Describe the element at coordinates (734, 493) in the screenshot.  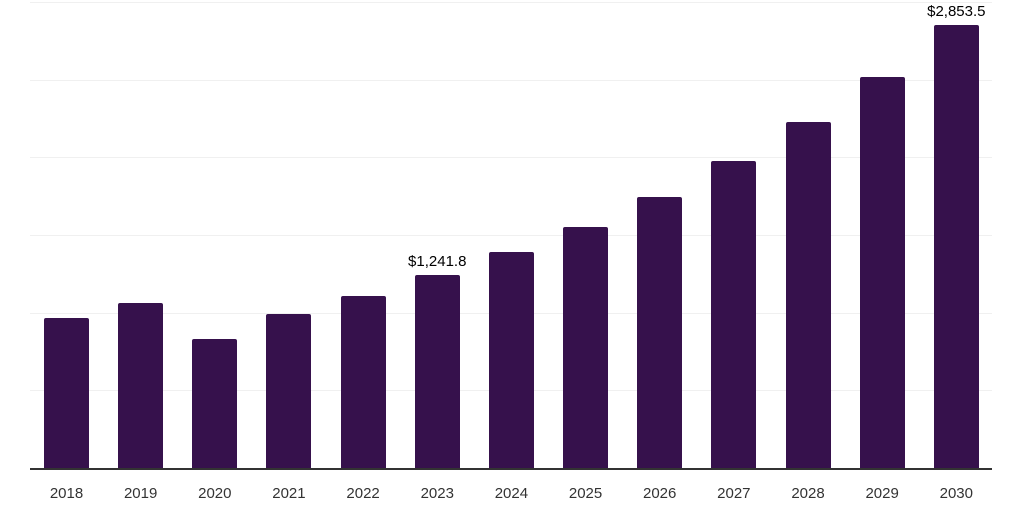
I see `x-tick-label-2027: 2027` at that location.